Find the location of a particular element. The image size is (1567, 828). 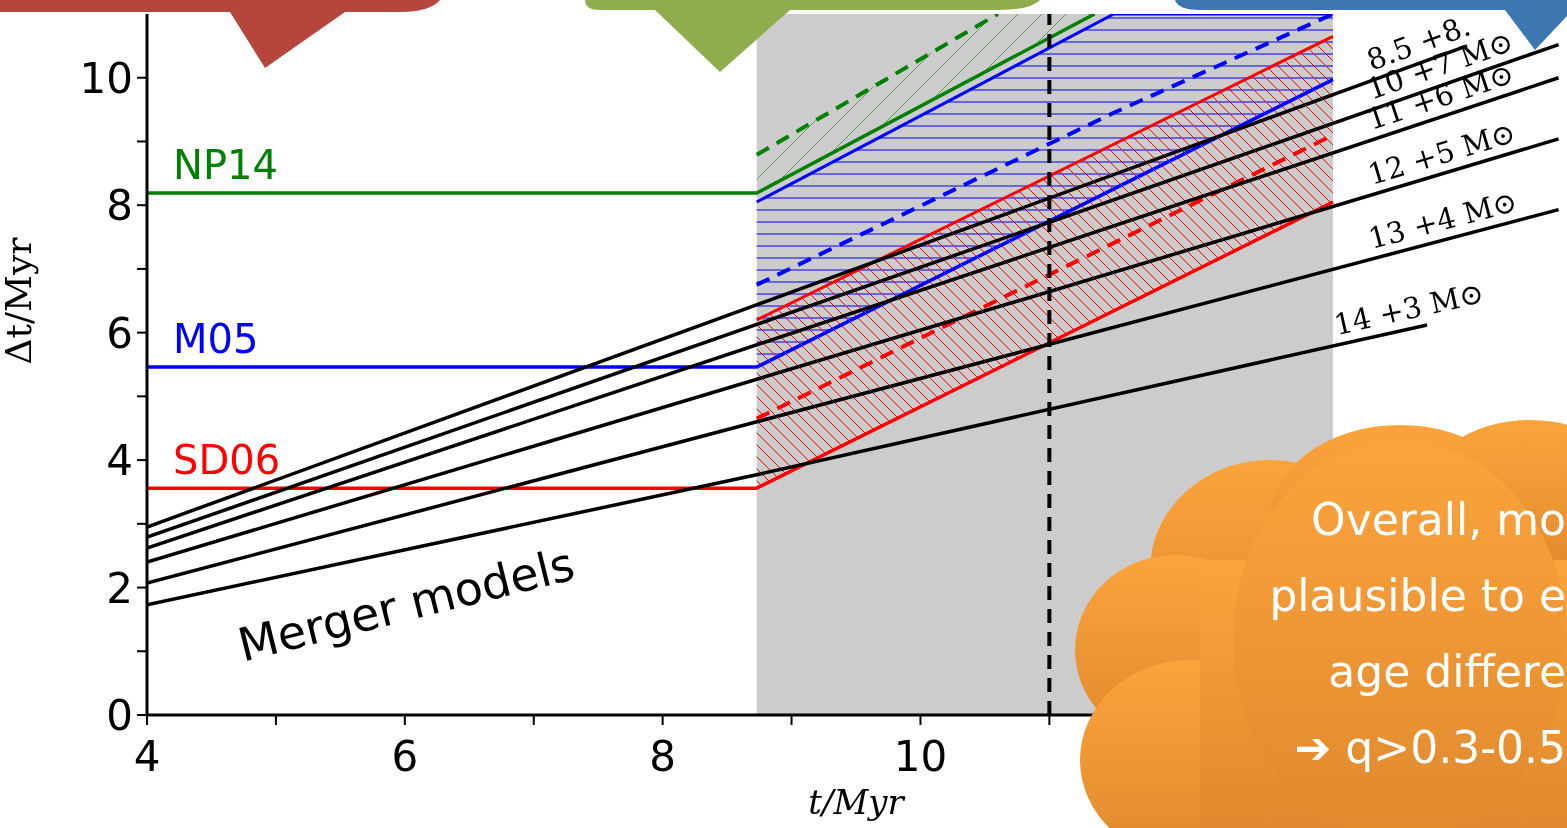

series-label: NP14 is located at coordinates (225, 165).